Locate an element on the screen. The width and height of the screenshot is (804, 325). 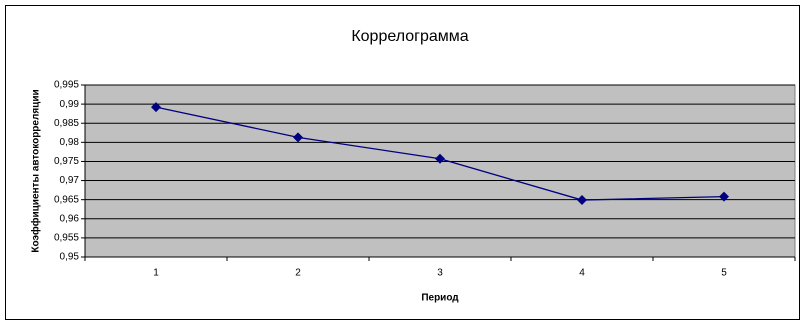
y-tick-label: 0,95 is located at coordinates (70, 257).